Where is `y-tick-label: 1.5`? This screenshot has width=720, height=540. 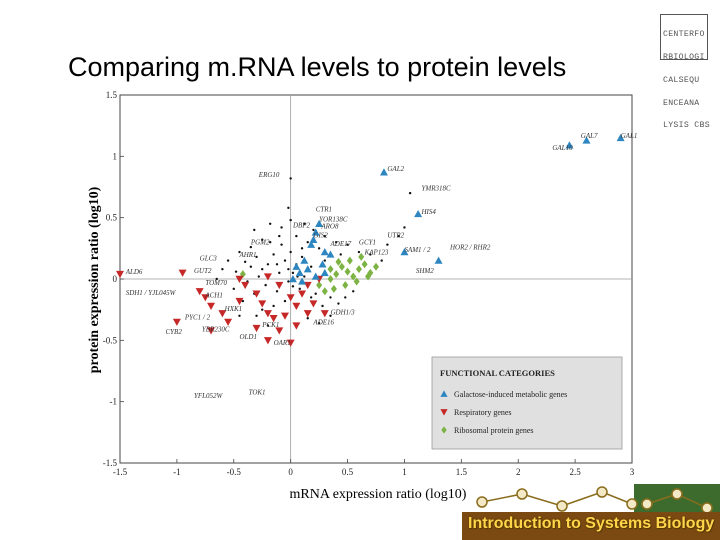 y-tick-label: 1.5 is located at coordinates (112, 95).